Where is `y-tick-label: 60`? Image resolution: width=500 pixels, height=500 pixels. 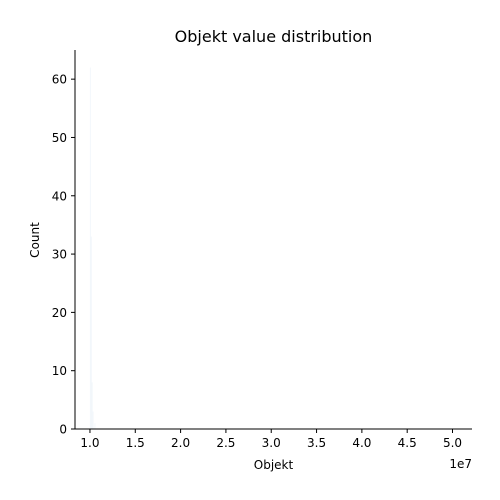
y-tick-label: 60 is located at coordinates (59, 80).